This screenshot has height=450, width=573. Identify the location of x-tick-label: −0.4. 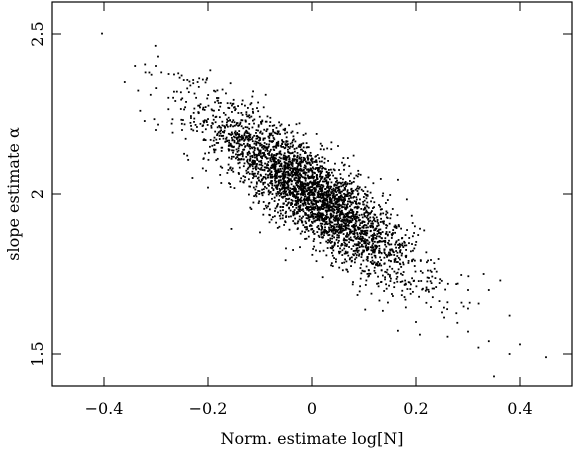
(104, 408).